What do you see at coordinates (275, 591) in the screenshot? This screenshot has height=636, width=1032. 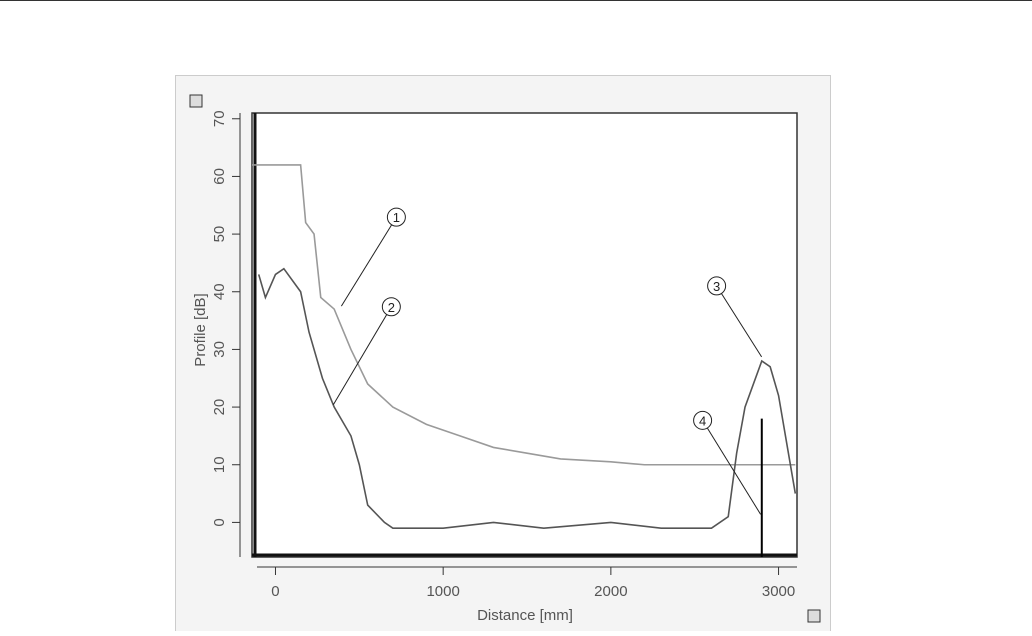 I see `x-tick-label: 0` at bounding box center [275, 591].